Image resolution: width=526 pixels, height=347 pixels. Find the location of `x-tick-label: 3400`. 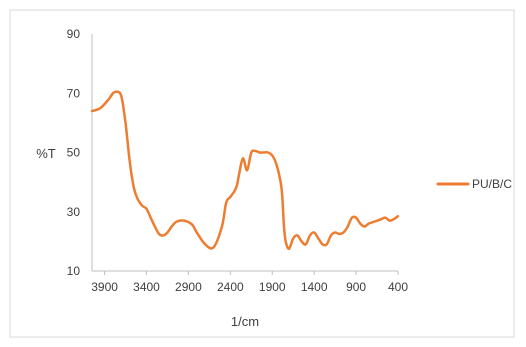

x-tick-label: 3400 is located at coordinates (146, 287).